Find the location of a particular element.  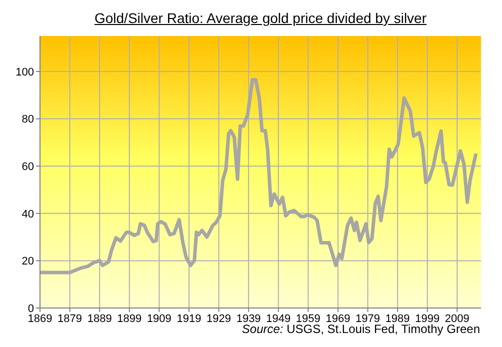

x-tick-label: 1939 is located at coordinates (248, 318).